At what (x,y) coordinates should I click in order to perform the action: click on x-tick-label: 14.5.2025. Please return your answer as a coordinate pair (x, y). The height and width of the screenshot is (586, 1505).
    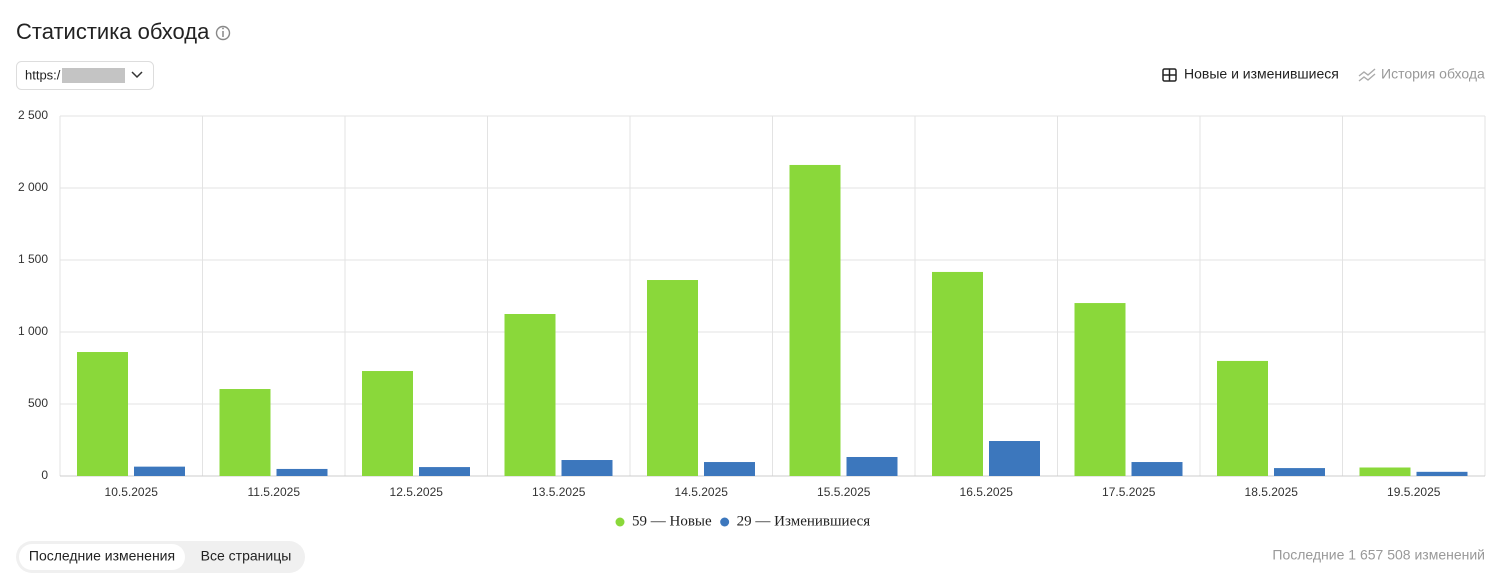
    Looking at the image, I should click on (702, 492).